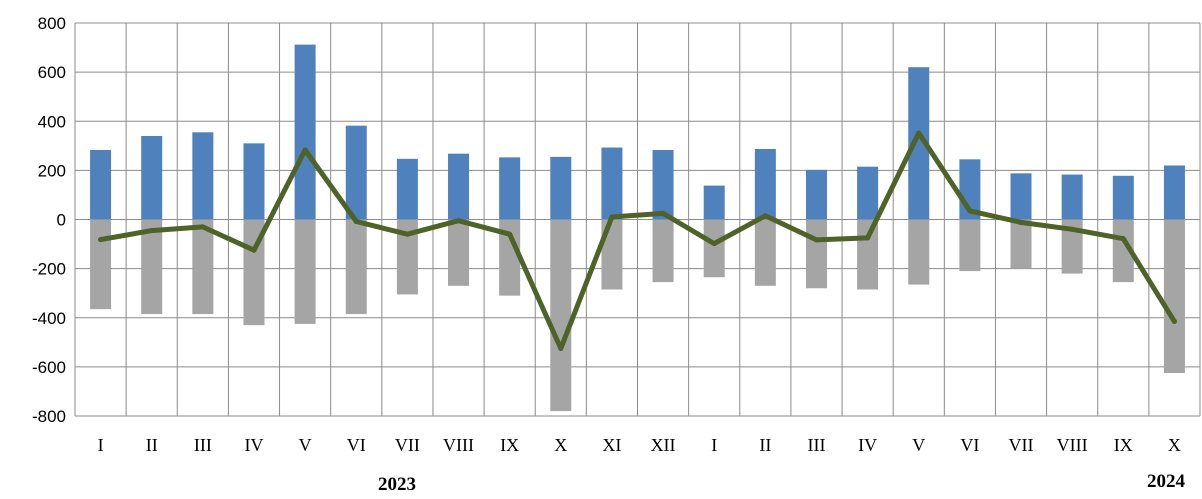 The image size is (1202, 499). Describe the element at coordinates (663, 445) in the screenshot. I see `x-tick-label: XII` at that location.